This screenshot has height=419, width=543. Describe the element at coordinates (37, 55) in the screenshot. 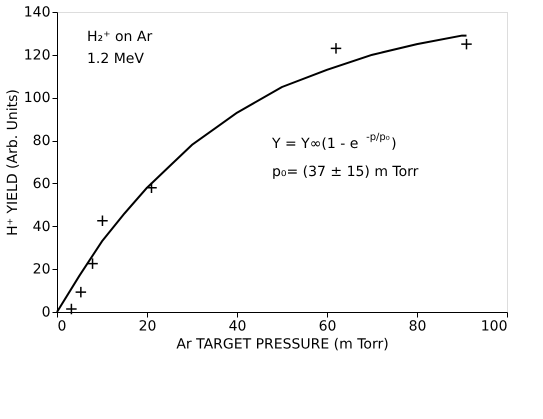

I see `y-tick-label: 120` at that location.